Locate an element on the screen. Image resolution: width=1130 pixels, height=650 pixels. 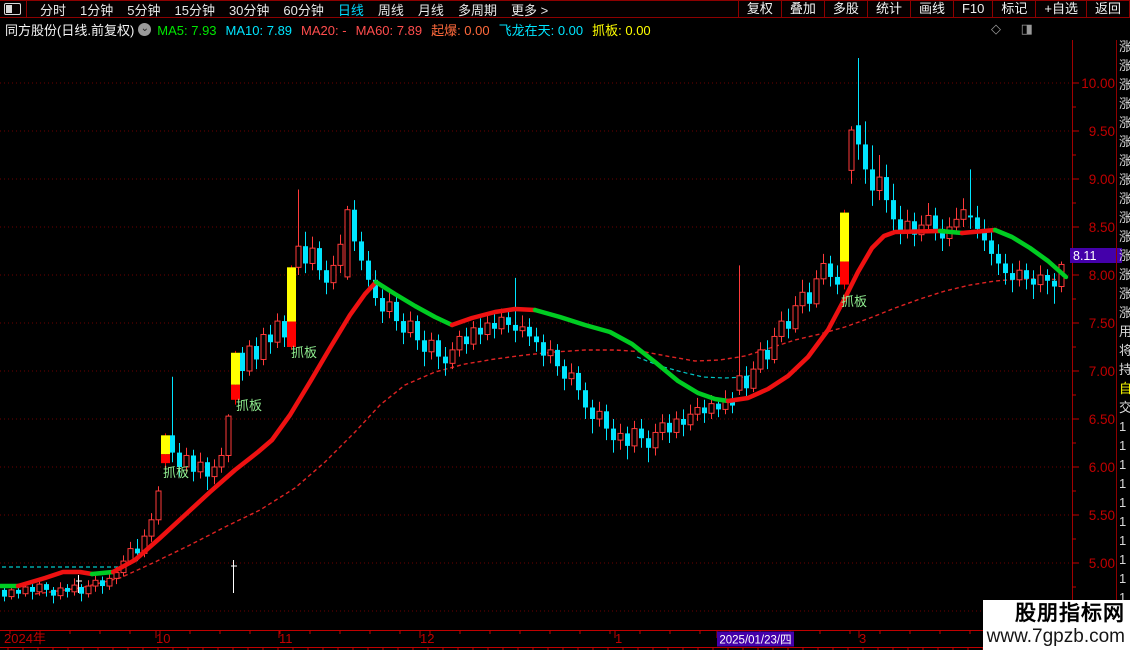
svg-text: 6.00 is located at coordinates (1102, 467).